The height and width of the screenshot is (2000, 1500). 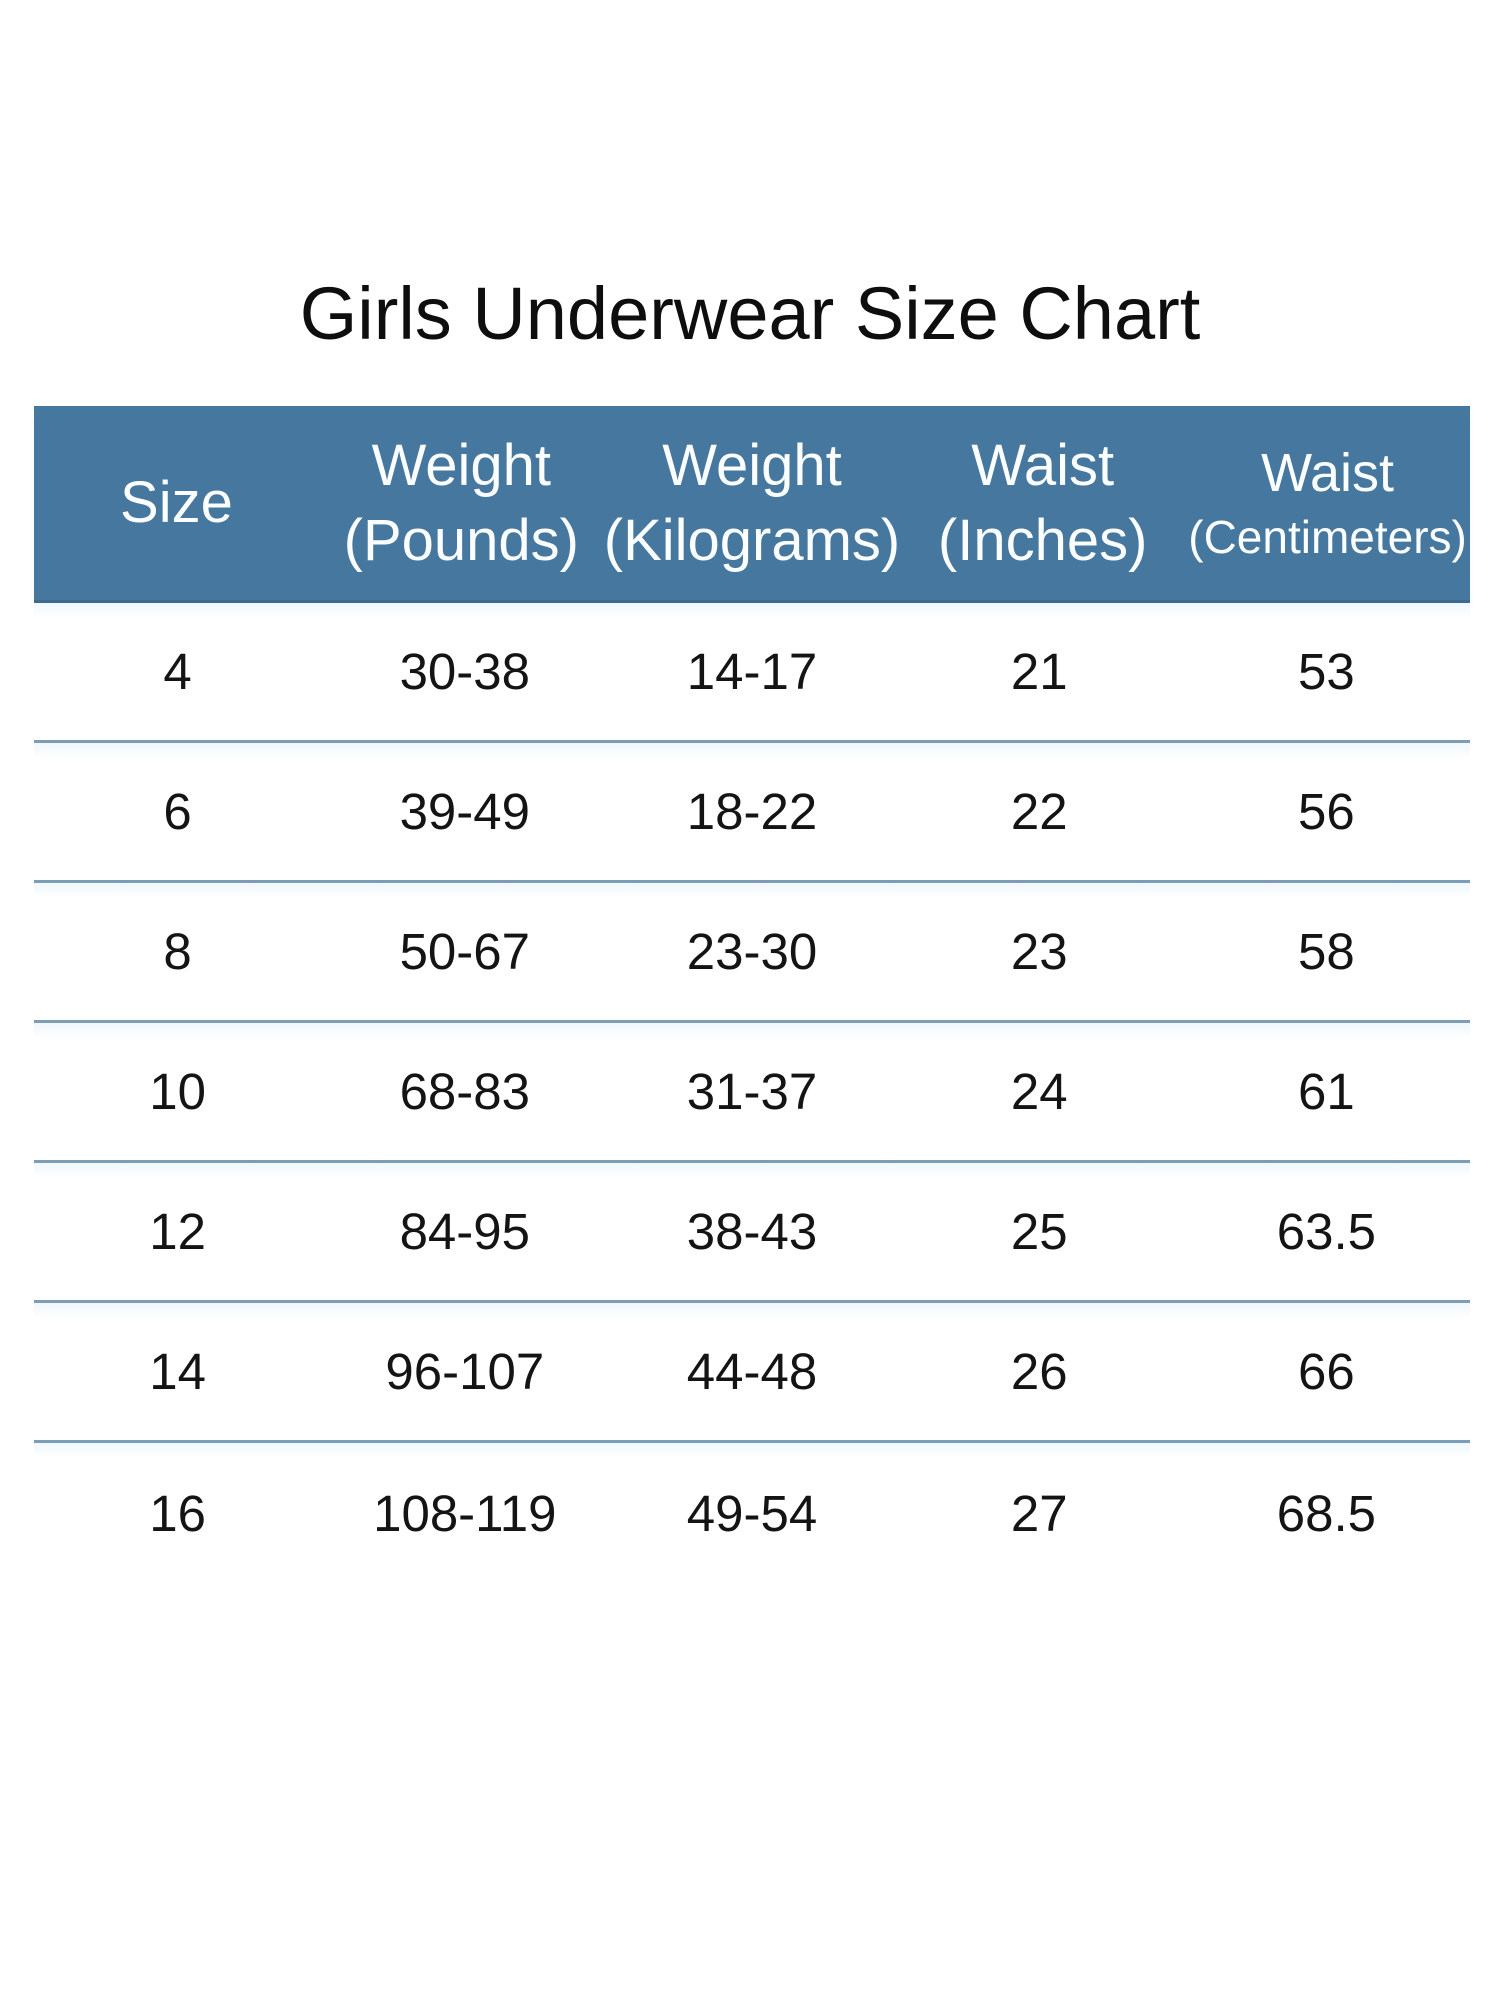 I want to click on header-cell-weight-kilograms: Weight (Kilograms), so click(x=752, y=503).